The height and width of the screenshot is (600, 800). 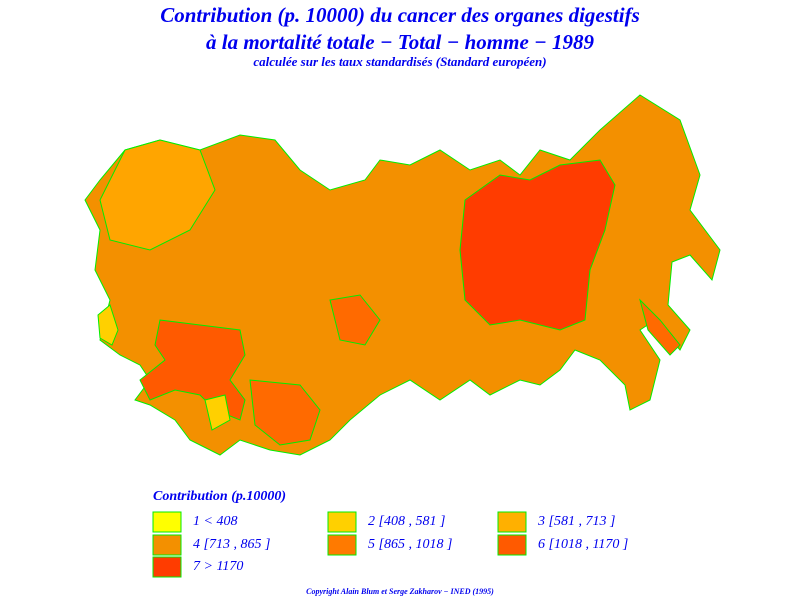 What do you see at coordinates (285, 412) in the screenshot?
I see `region-central-asia` at bounding box center [285, 412].